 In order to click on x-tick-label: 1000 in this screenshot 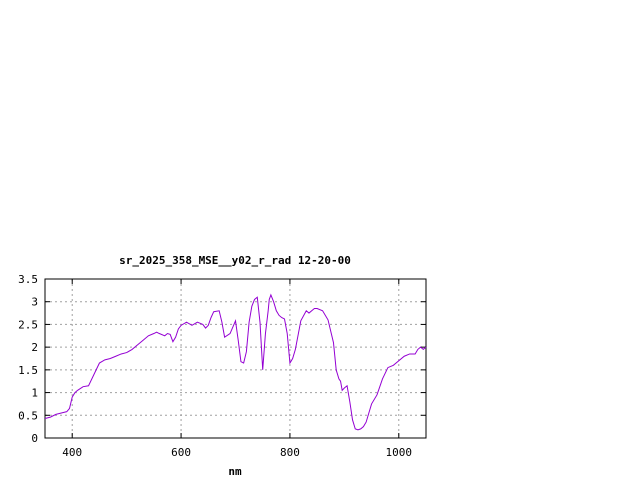, I will do `click(399, 452)`.